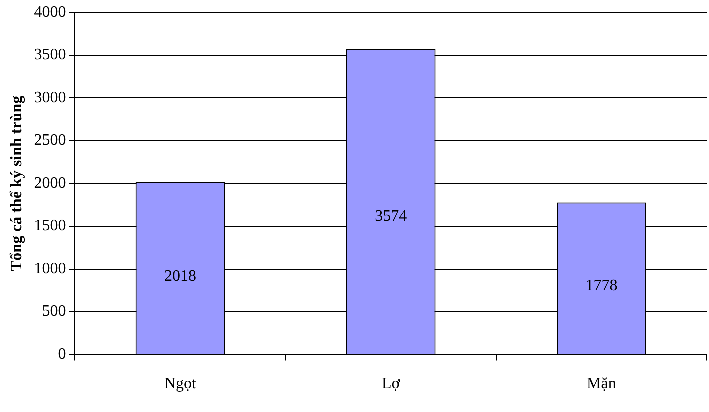 The height and width of the screenshot is (412, 709). What do you see at coordinates (180, 277) in the screenshot?
I see `data-label: 2018` at bounding box center [180, 277].